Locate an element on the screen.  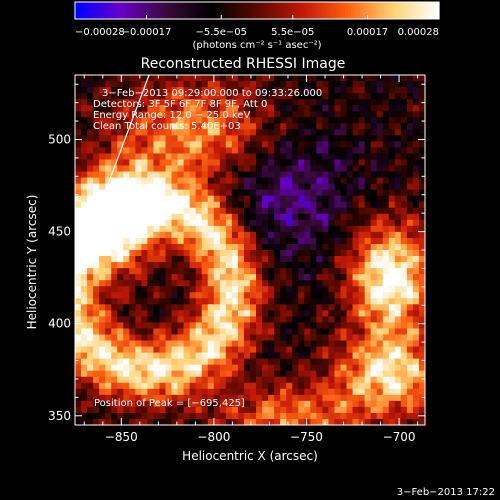
colorbar-cell is located at coordinates (407, 10).